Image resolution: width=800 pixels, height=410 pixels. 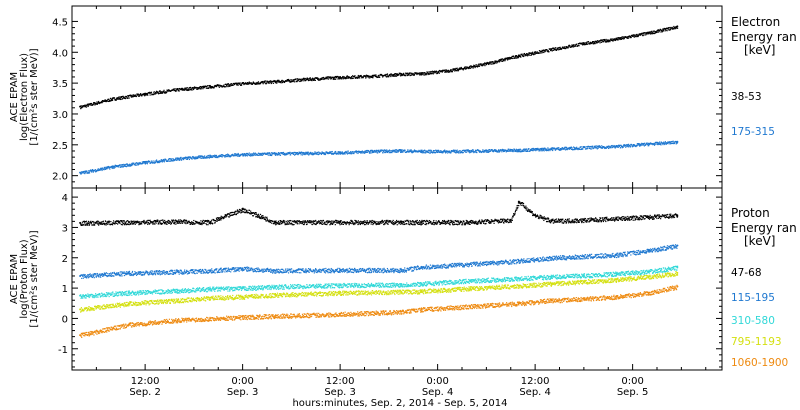 What do you see at coordinates (14, 279) in the screenshot?
I see `y-axis-label: ACE EPAM` at bounding box center [14, 279].